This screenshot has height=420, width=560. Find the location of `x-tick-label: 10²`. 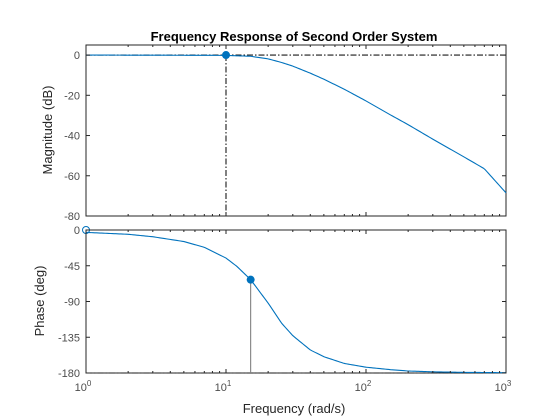

x-tick-label: 10² is located at coordinates (363, 386).